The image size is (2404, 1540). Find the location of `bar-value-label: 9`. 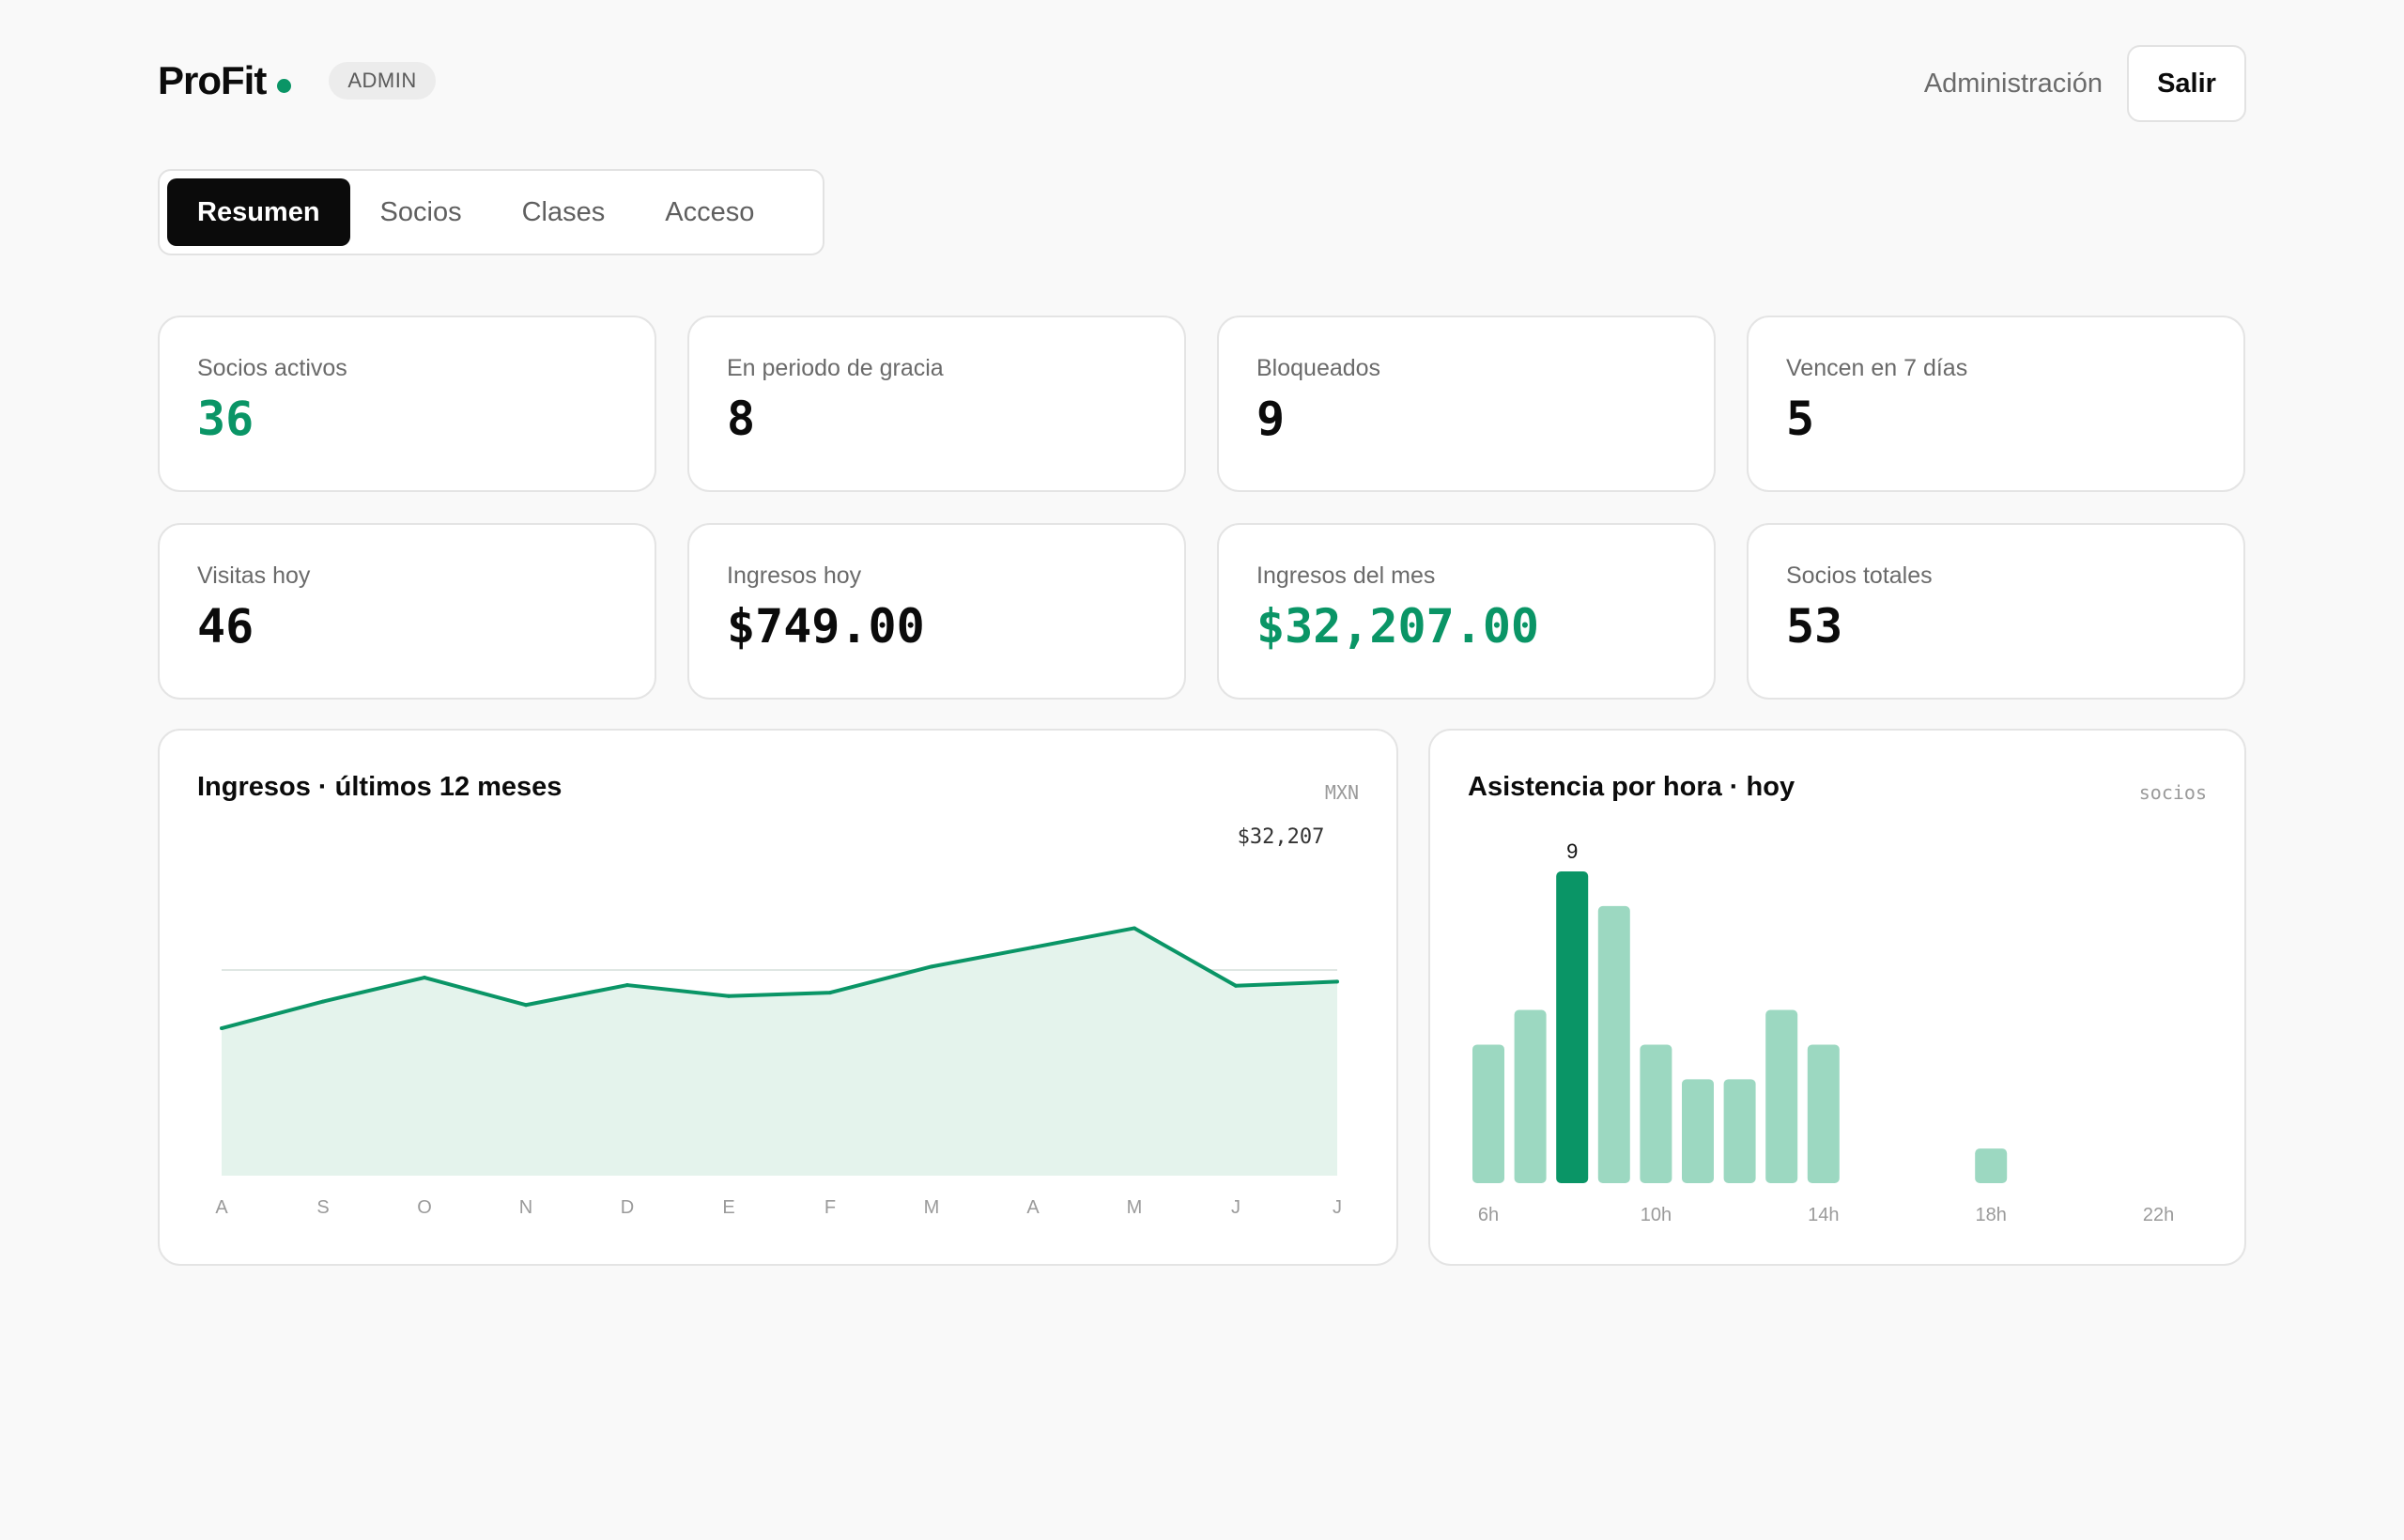

bar-value-label: 9 is located at coordinates (1572, 851).